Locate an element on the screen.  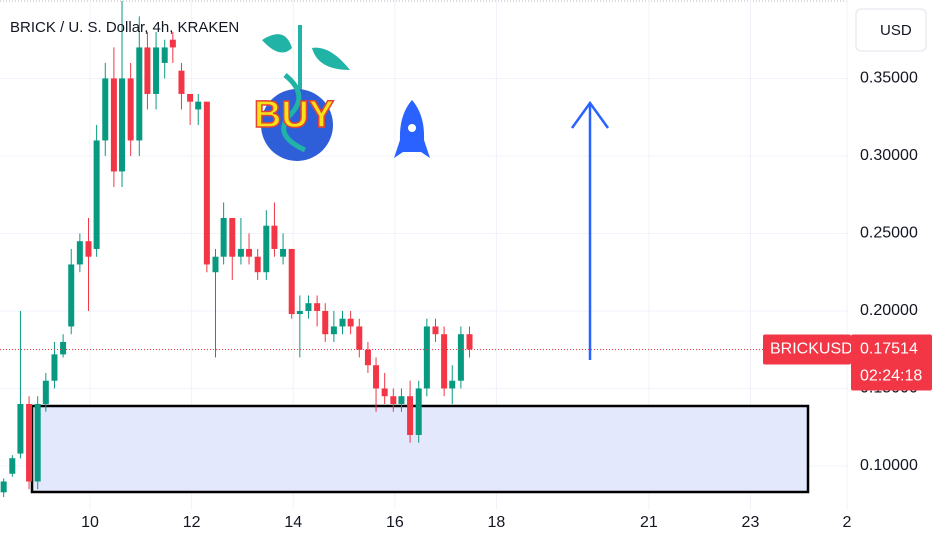
y-tick-label: 0.35000 is located at coordinates (889, 78).